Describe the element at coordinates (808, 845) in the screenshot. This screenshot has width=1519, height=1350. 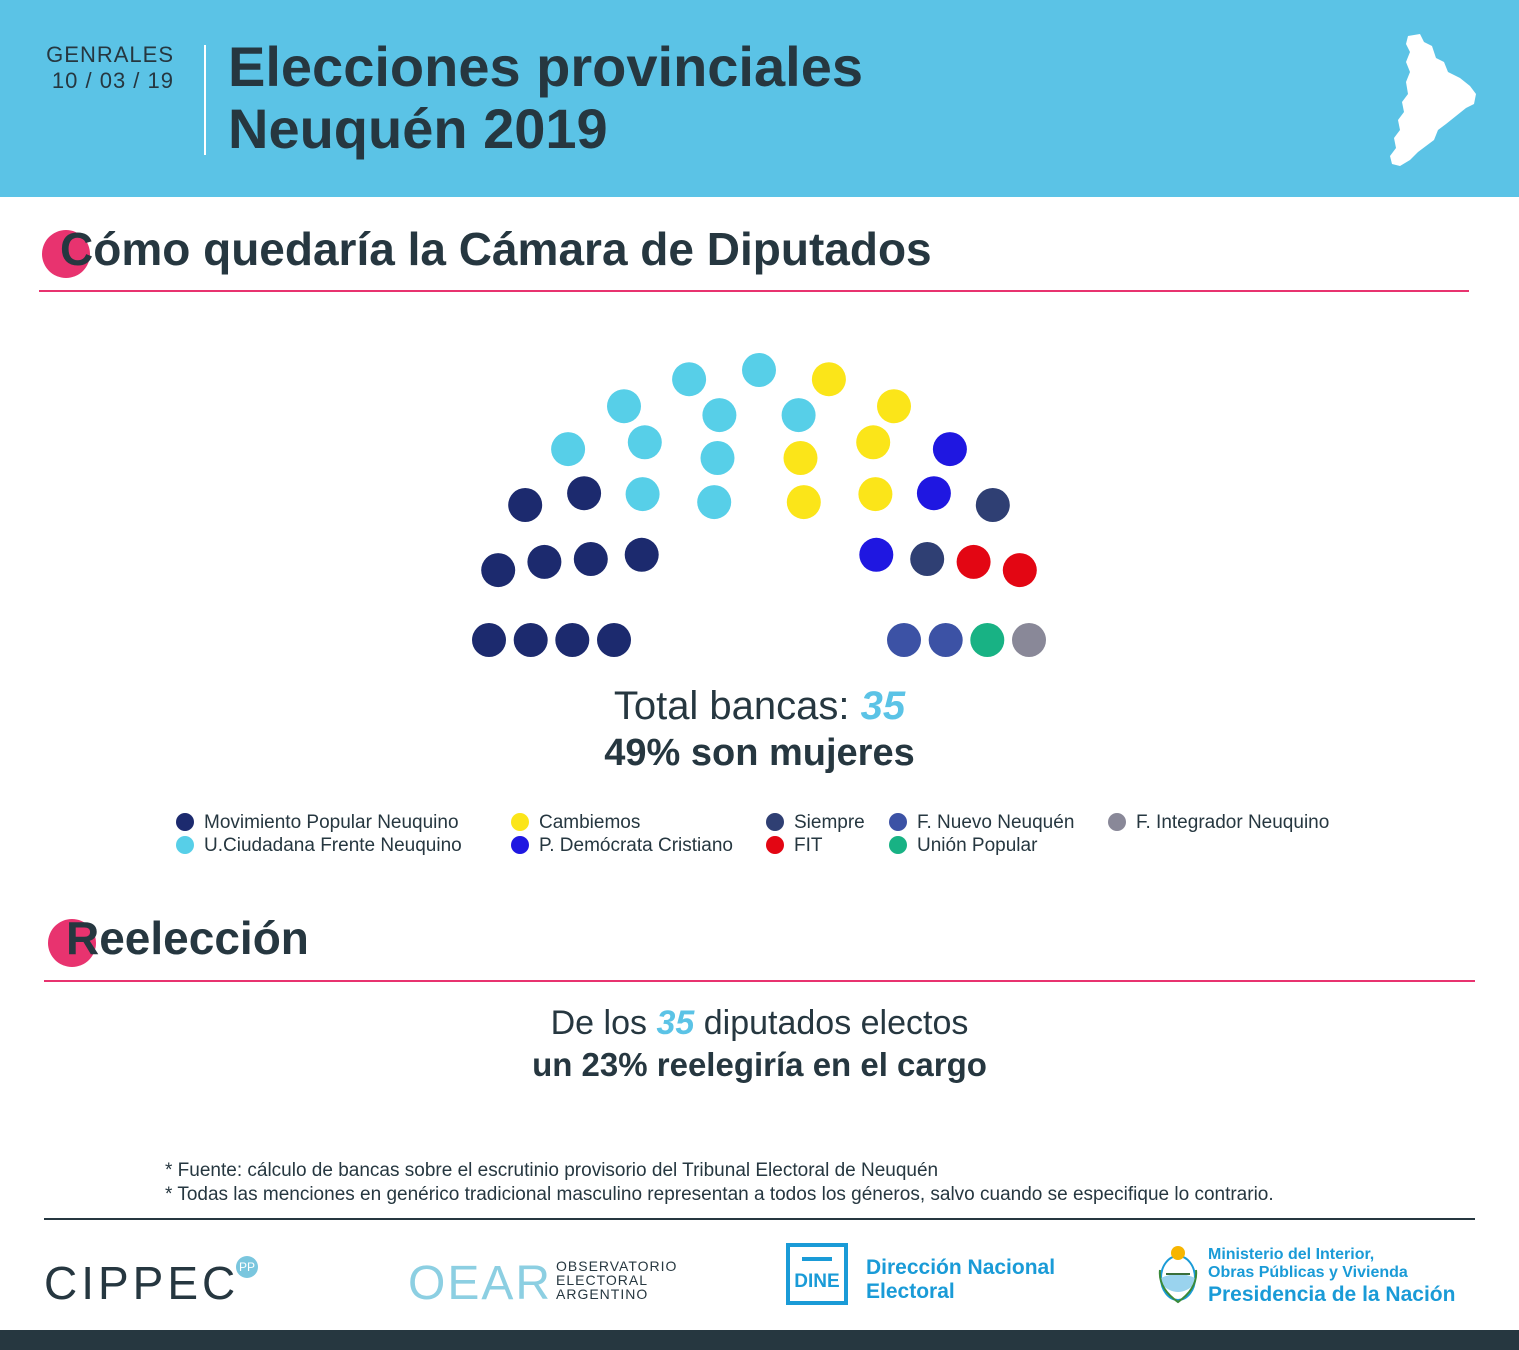
I see `legend-label: FIT` at that location.